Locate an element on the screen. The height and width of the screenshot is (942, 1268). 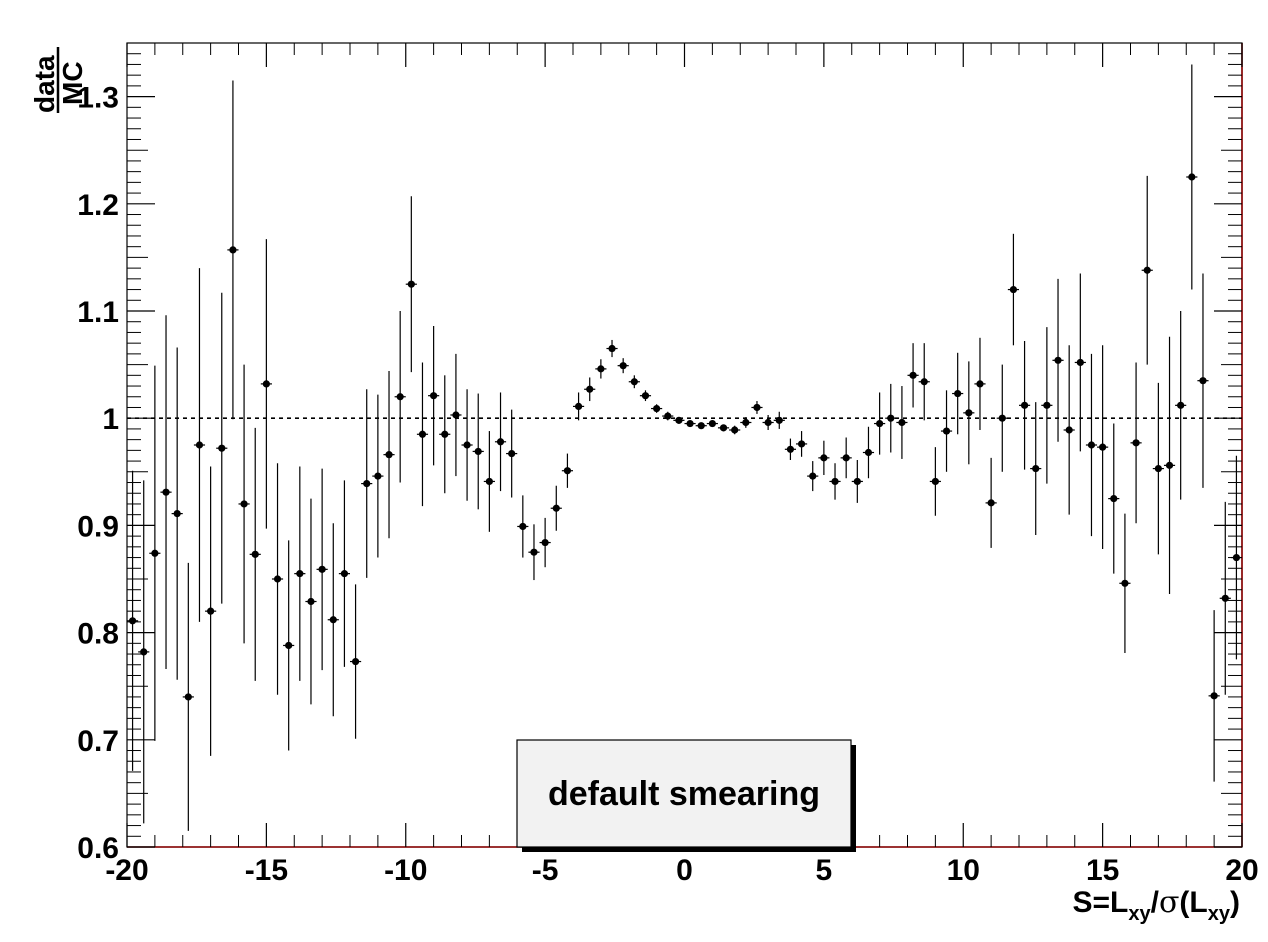
x-tick-label: -20 is located at coordinates (126, 870).